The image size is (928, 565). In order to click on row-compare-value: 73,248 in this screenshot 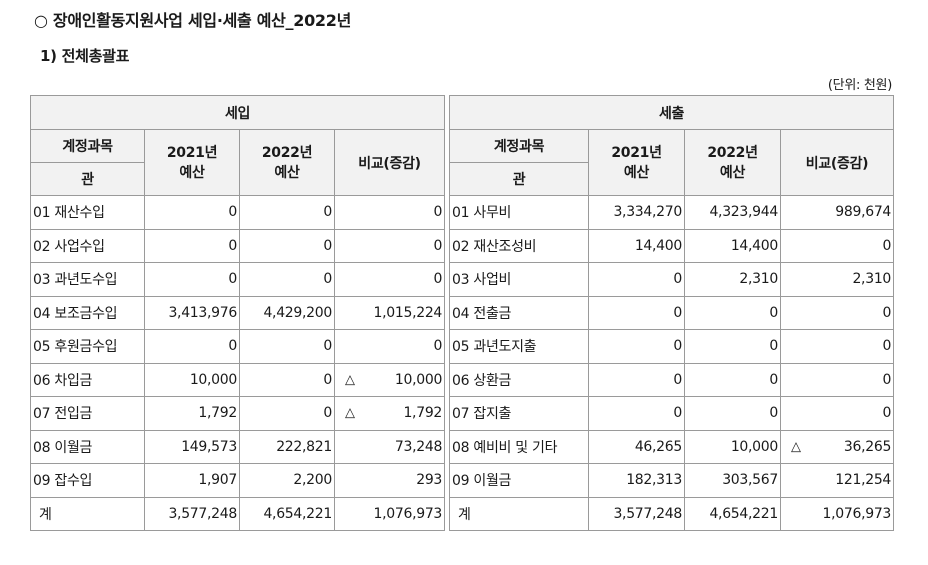, I will do `click(389, 446)`.